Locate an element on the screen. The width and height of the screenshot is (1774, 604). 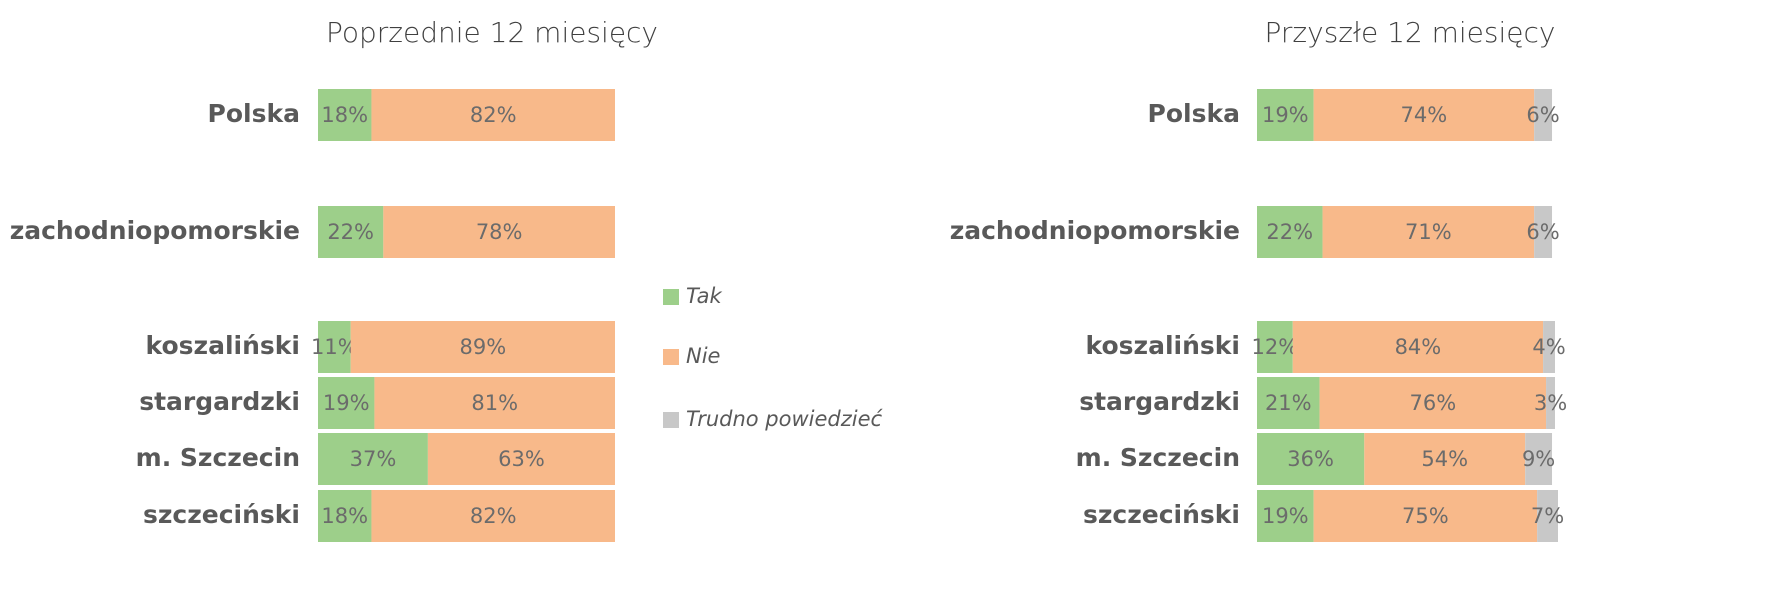
value-label: 37% is located at coordinates (373, 459).